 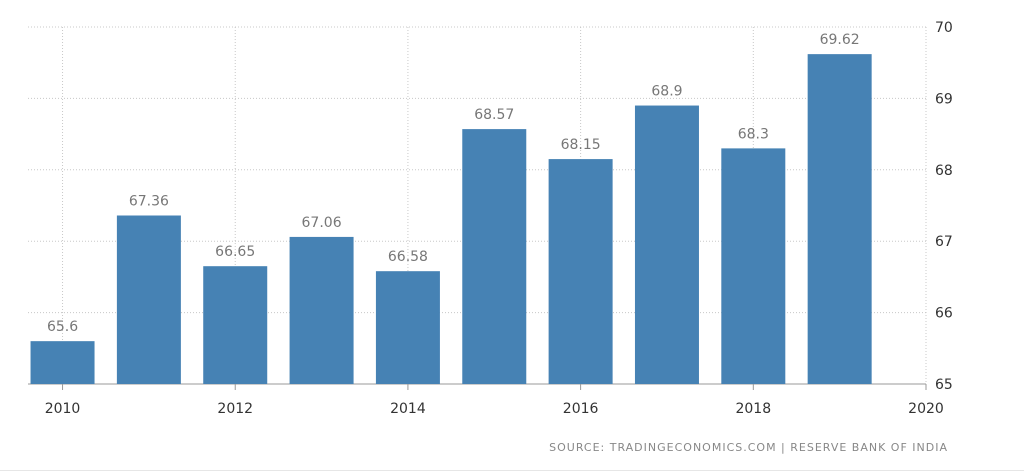 What do you see at coordinates (581, 409) in the screenshot?
I see `x-tick-label: 2016` at bounding box center [581, 409].